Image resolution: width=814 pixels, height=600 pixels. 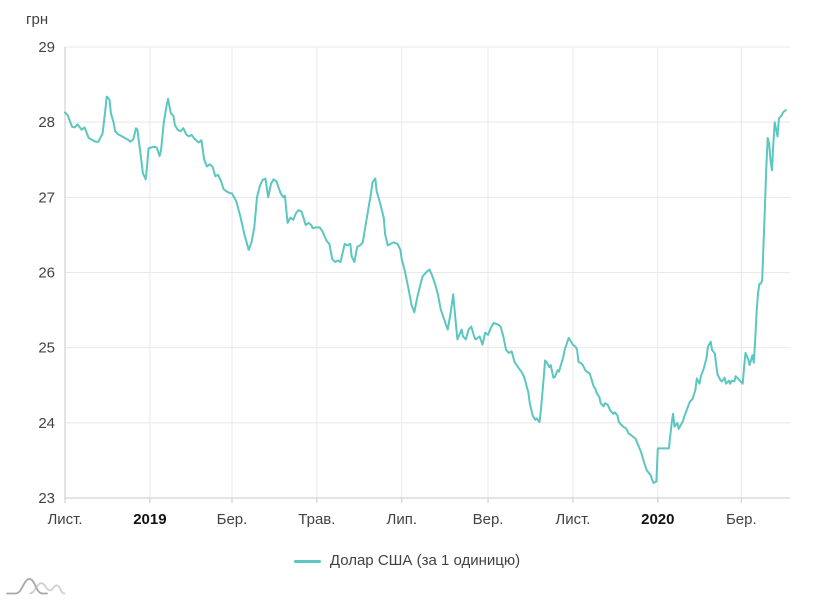 I want to click on waves-logo-front-curve, so click(x=27, y=586).